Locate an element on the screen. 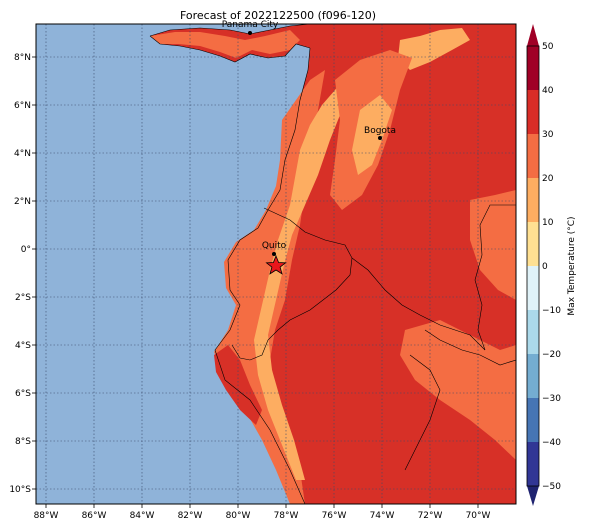 The height and width of the screenshot is (528, 590). lat-label: 0° is located at coordinates (26, 250).